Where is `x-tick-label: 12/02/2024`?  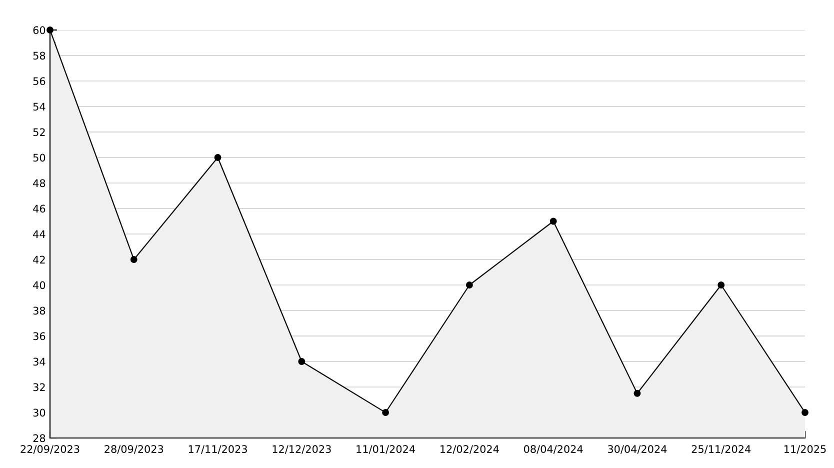 x-tick-label: 12/02/2024 is located at coordinates (469, 449).